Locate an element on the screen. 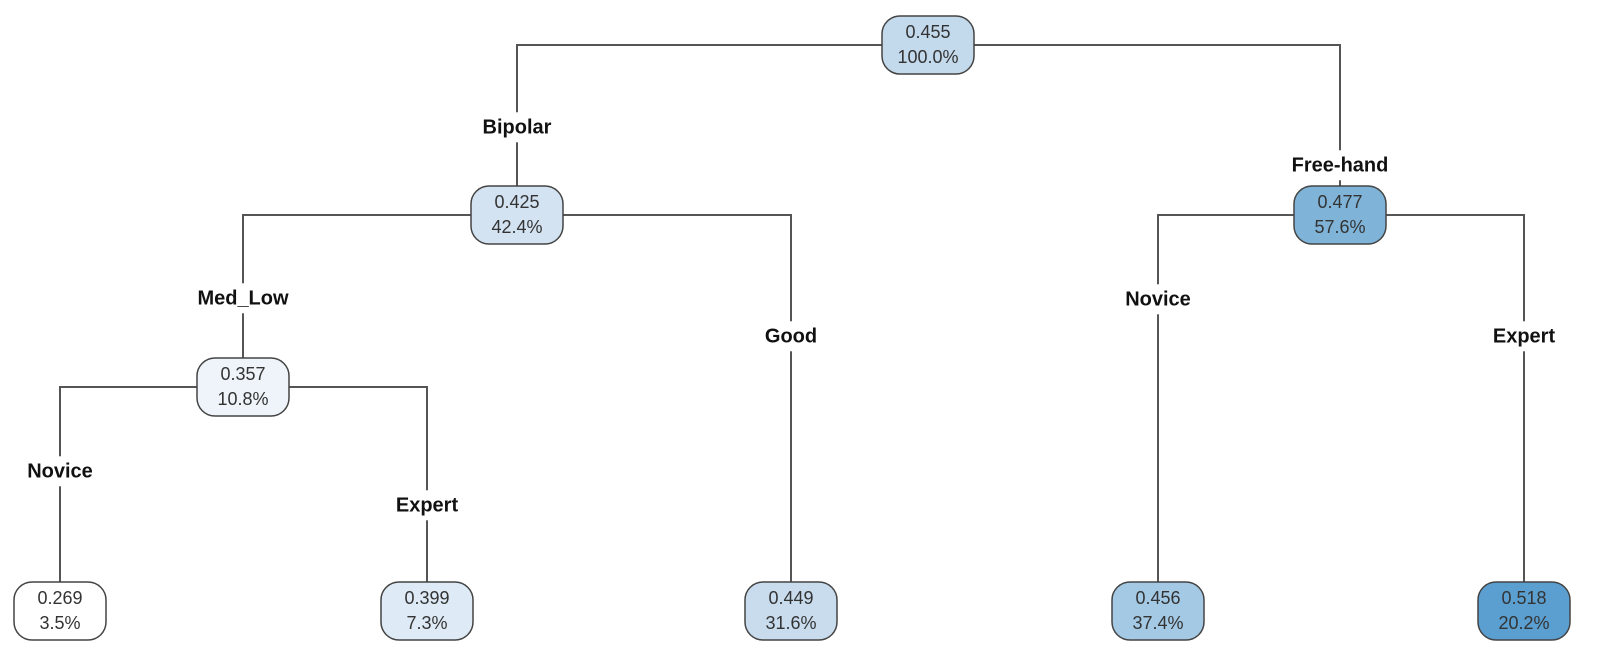 The image size is (1602, 656). node-percent: 31.6% is located at coordinates (790, 623).